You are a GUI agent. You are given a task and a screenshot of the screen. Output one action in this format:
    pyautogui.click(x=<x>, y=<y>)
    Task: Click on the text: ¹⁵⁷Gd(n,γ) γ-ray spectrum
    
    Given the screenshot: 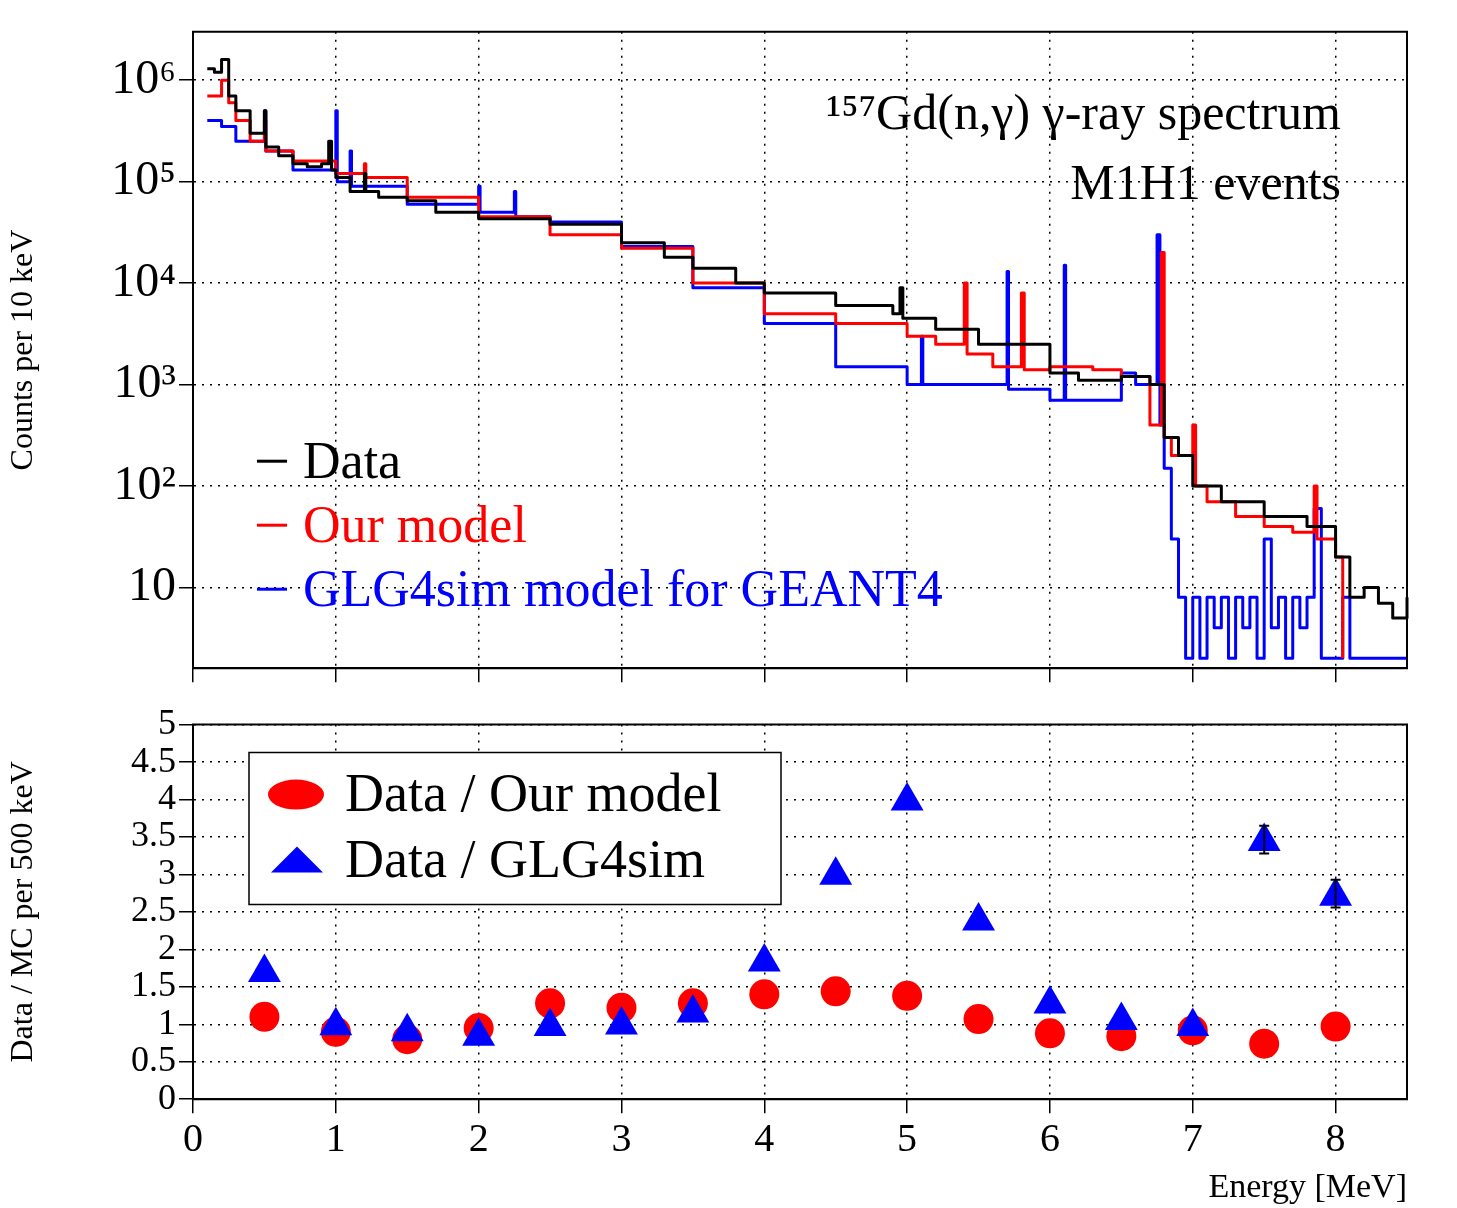 What is the action you would take?
    pyautogui.click(x=1084, y=111)
    